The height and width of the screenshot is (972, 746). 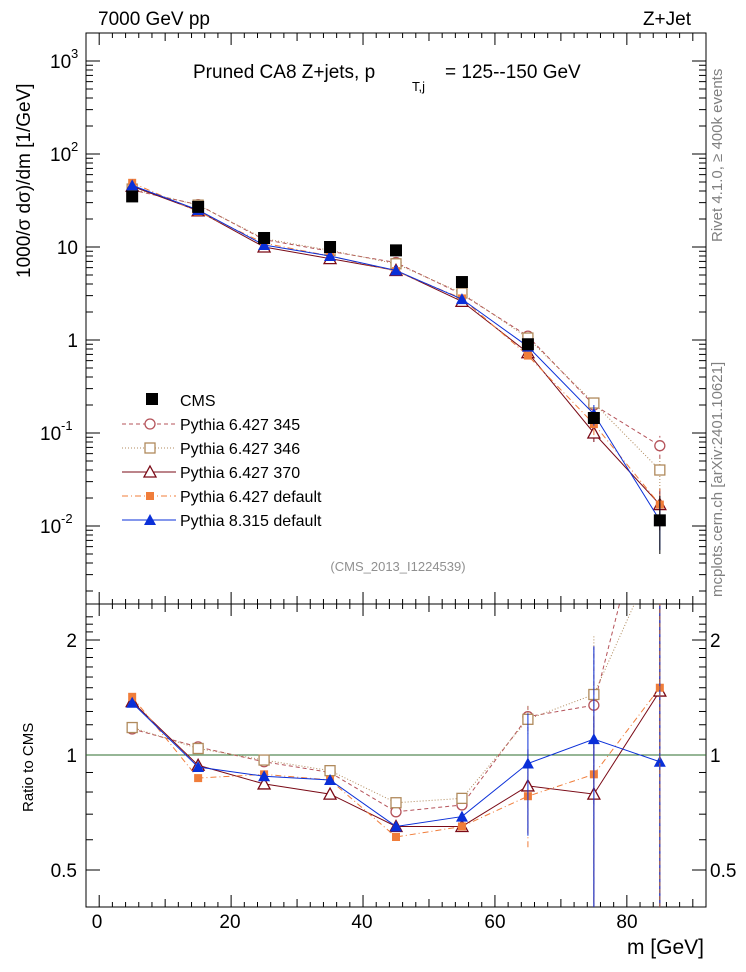 What do you see at coordinates (150, 471) in the screenshot?
I see `legend-marker-p370` at bounding box center [150, 471].